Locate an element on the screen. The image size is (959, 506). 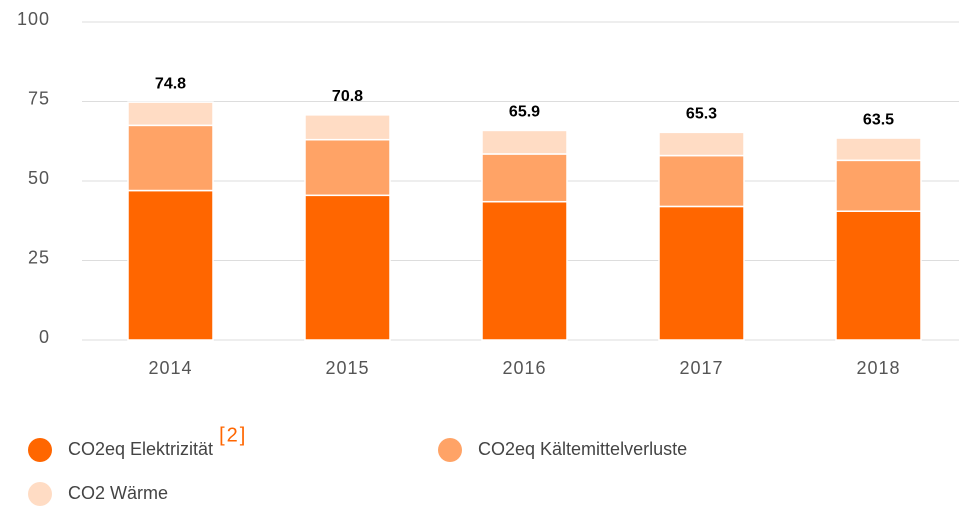
total-label: 63.5 is located at coordinates (878, 119).